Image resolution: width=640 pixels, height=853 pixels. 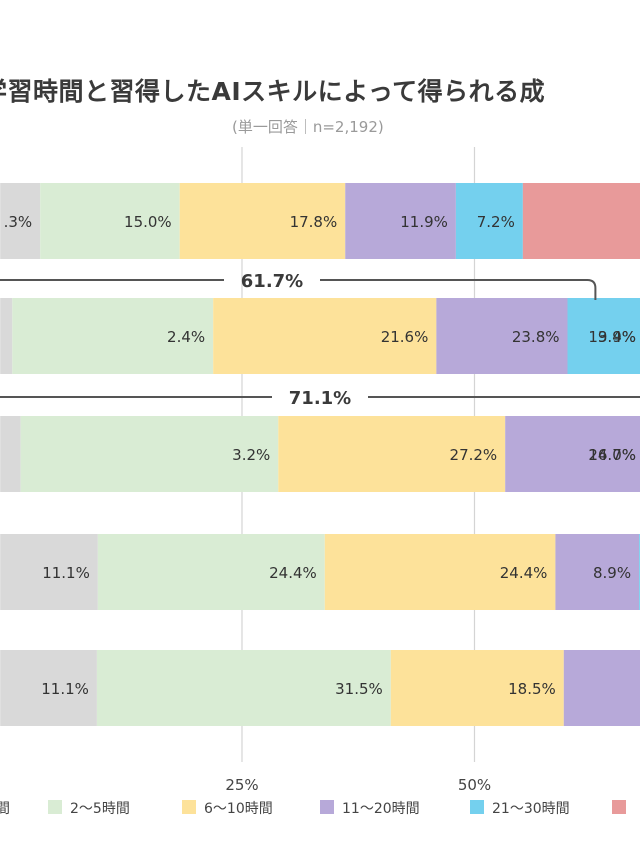 I want to click on bar-value-label: 7.2%, so click(x=496, y=222).